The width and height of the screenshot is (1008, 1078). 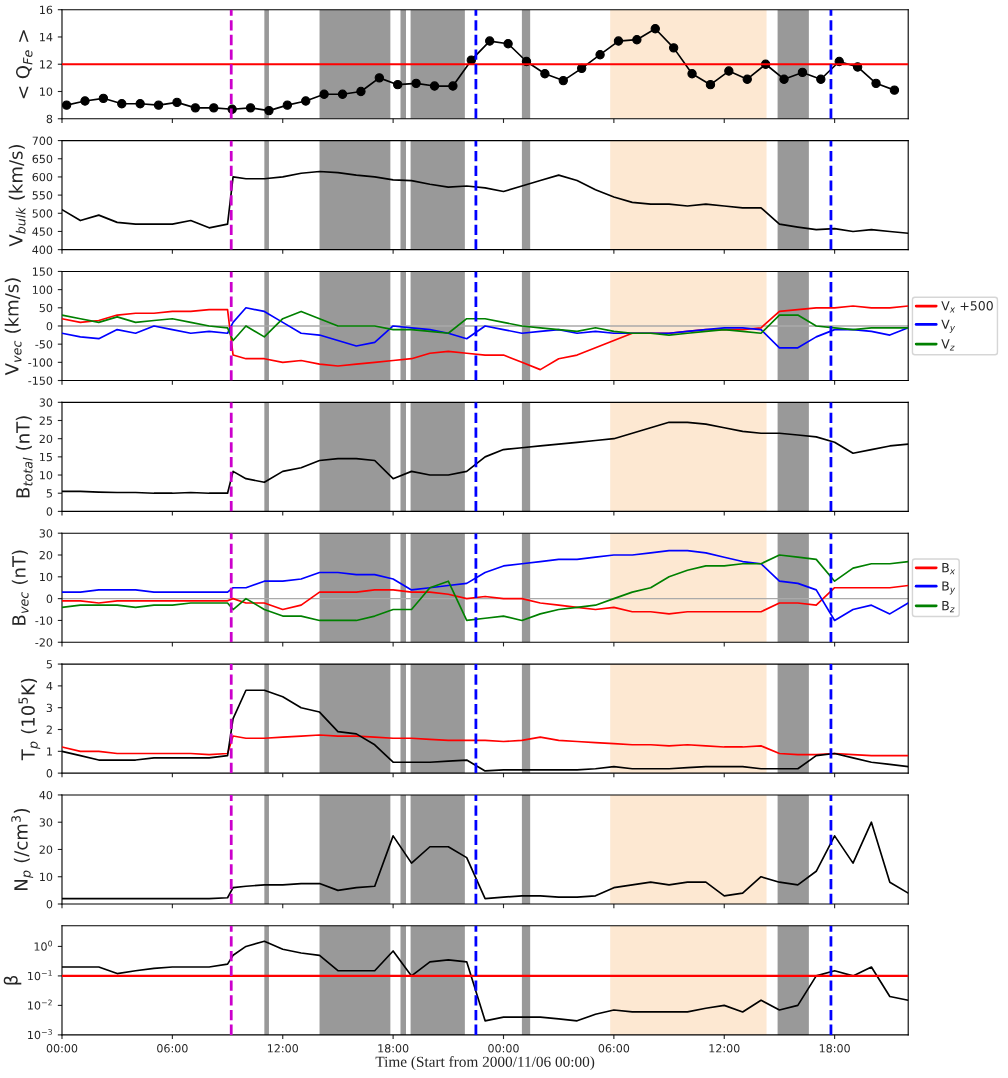 I want to click on y-tick-label: 1, so click(x=49, y=751).